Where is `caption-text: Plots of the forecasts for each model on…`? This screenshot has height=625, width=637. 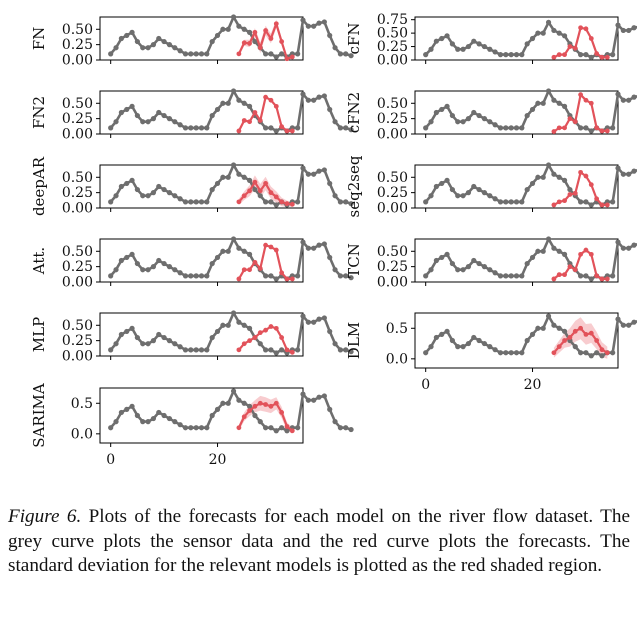 caption-text: Plots of the forecasts for each model on… is located at coordinates (319, 541).